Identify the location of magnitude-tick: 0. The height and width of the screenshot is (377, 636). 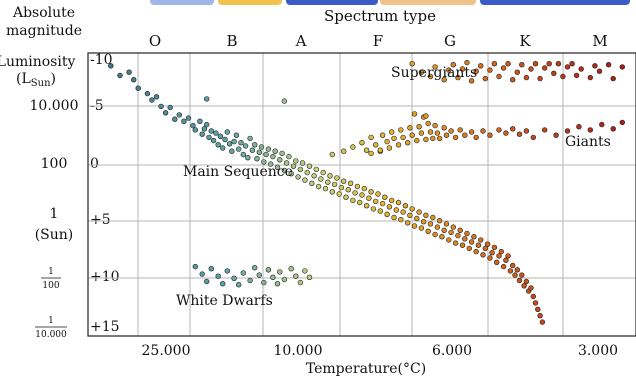
(94, 164).